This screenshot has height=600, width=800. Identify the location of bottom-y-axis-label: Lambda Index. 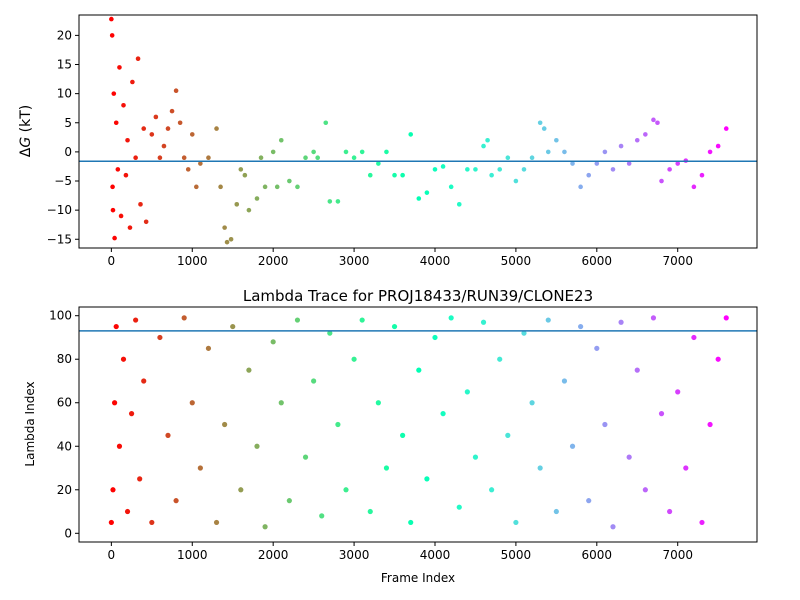
(30, 423).